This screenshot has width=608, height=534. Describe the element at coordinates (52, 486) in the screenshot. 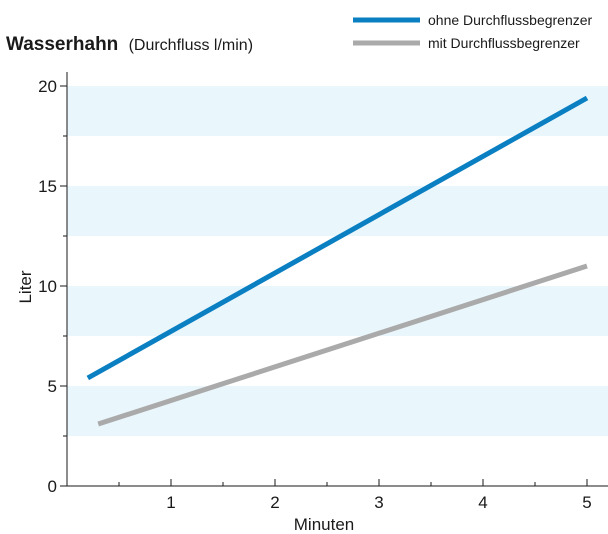

I see `y-tick-label: 0` at that location.